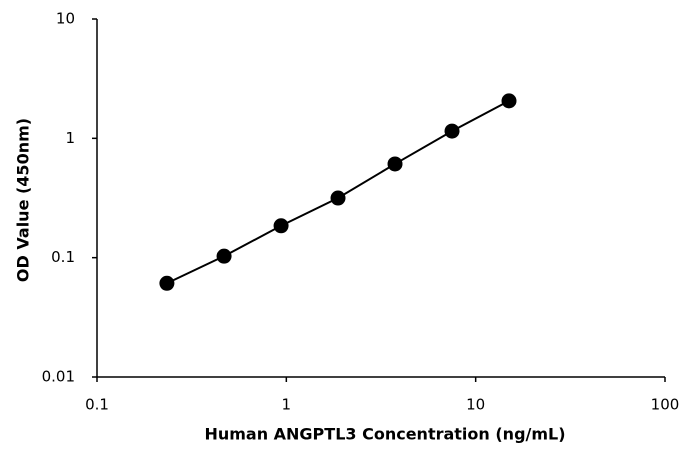  What do you see at coordinates (70, 138) in the screenshot?
I see `y-tick-label: 1` at bounding box center [70, 138].